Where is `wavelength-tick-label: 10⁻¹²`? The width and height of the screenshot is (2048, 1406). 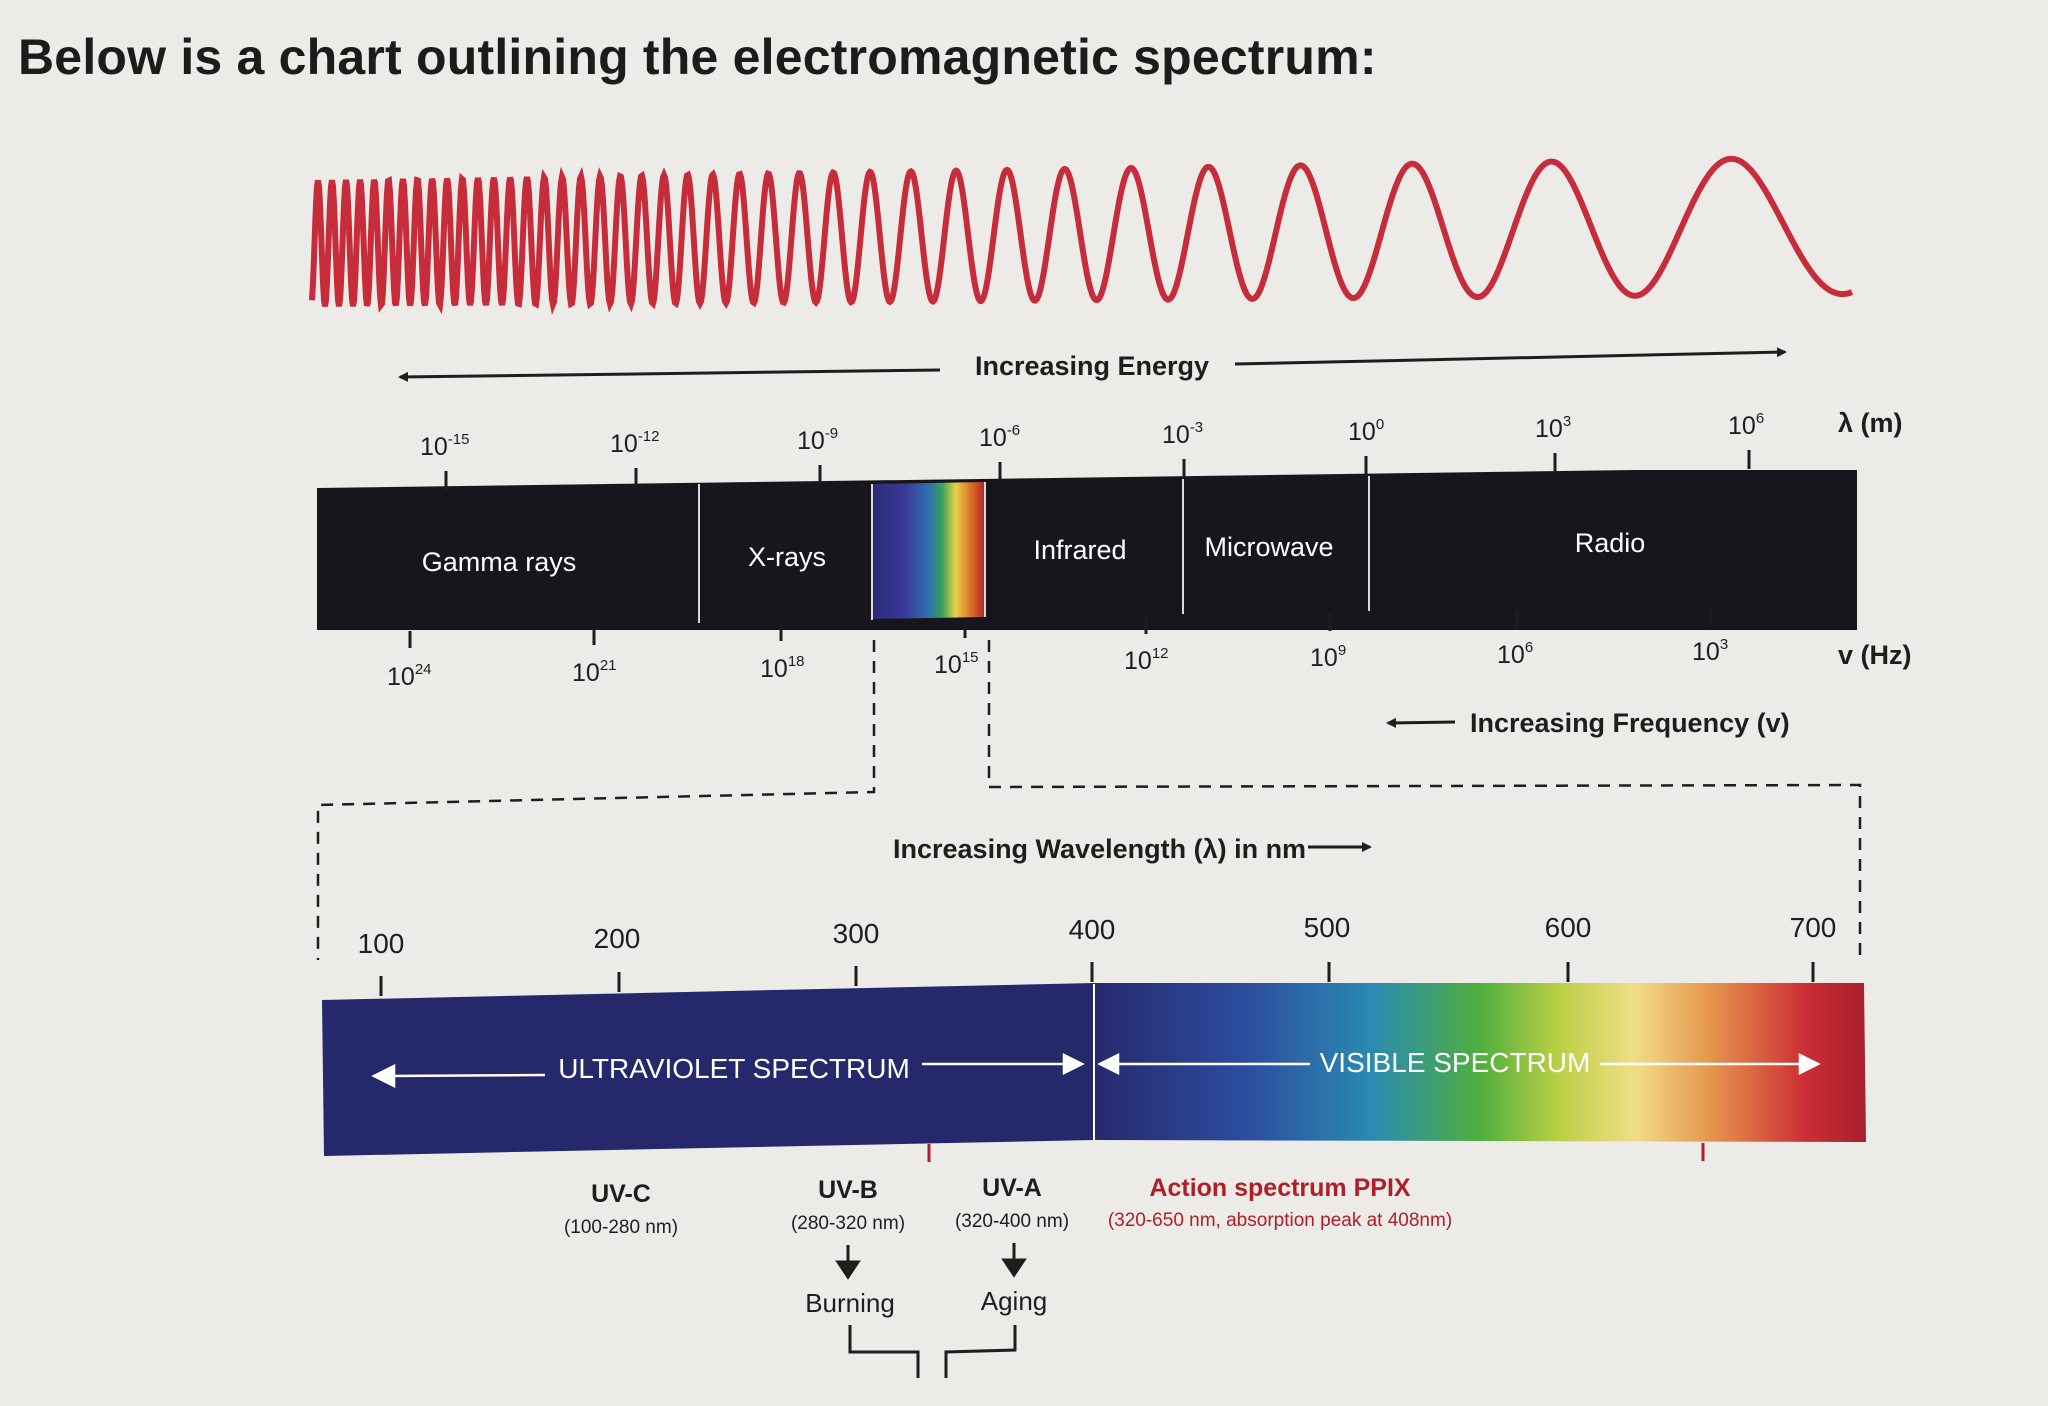
wavelength-tick-label: 10⁻¹² is located at coordinates (635, 443).